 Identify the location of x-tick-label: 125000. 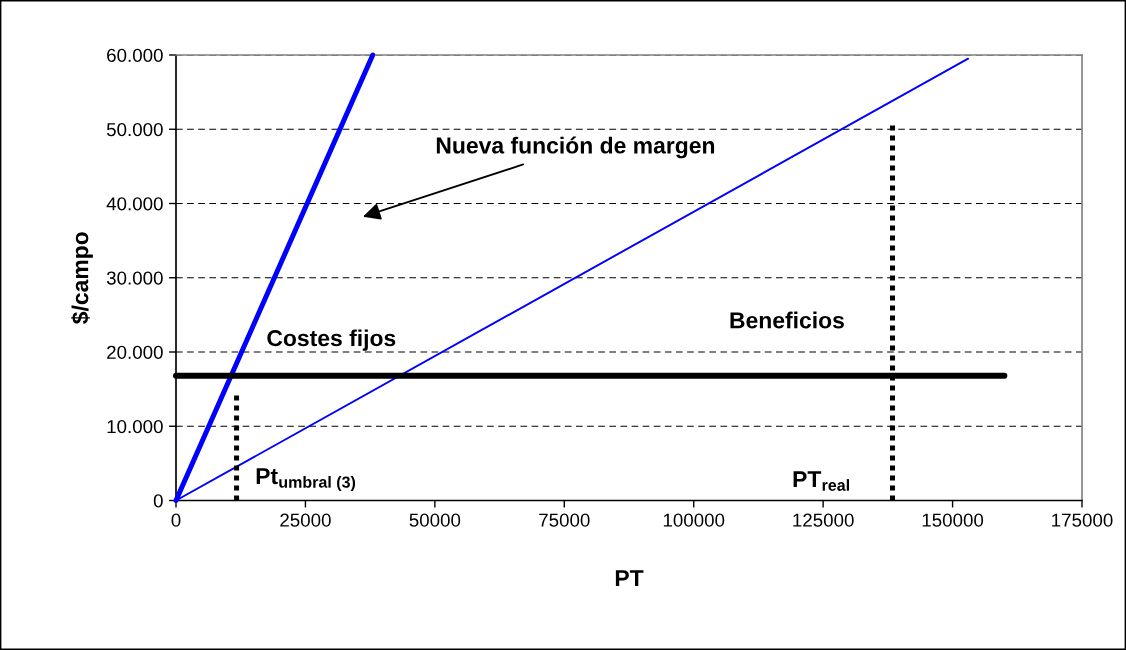
(823, 520).